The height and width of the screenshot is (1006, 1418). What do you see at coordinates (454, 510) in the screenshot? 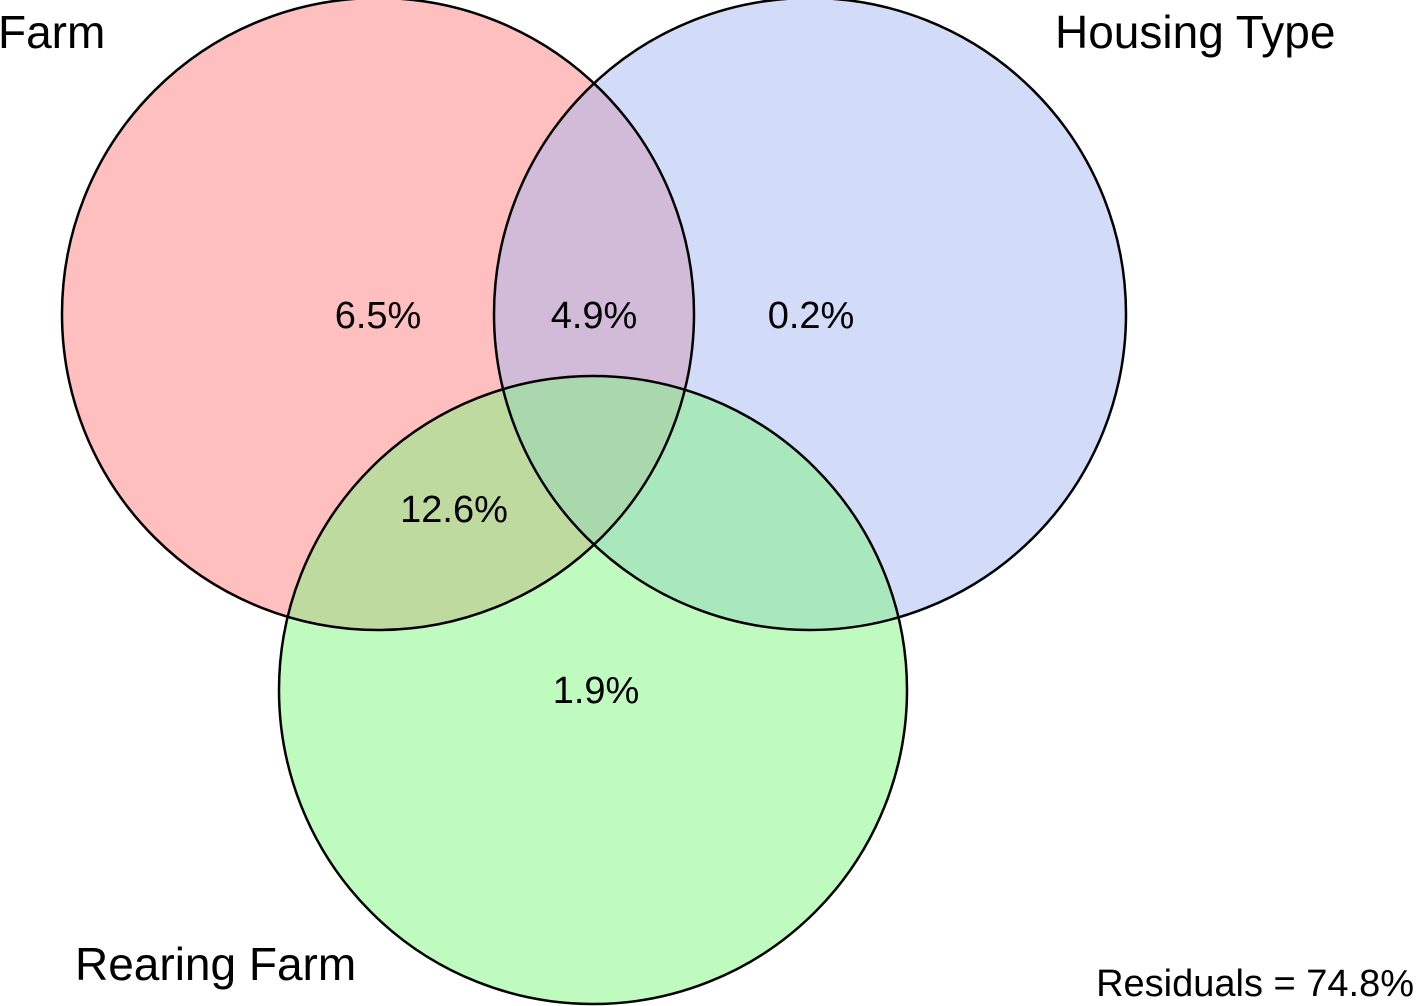
I see `farm-rearing-overlap-value: 12.6%` at bounding box center [454, 510].